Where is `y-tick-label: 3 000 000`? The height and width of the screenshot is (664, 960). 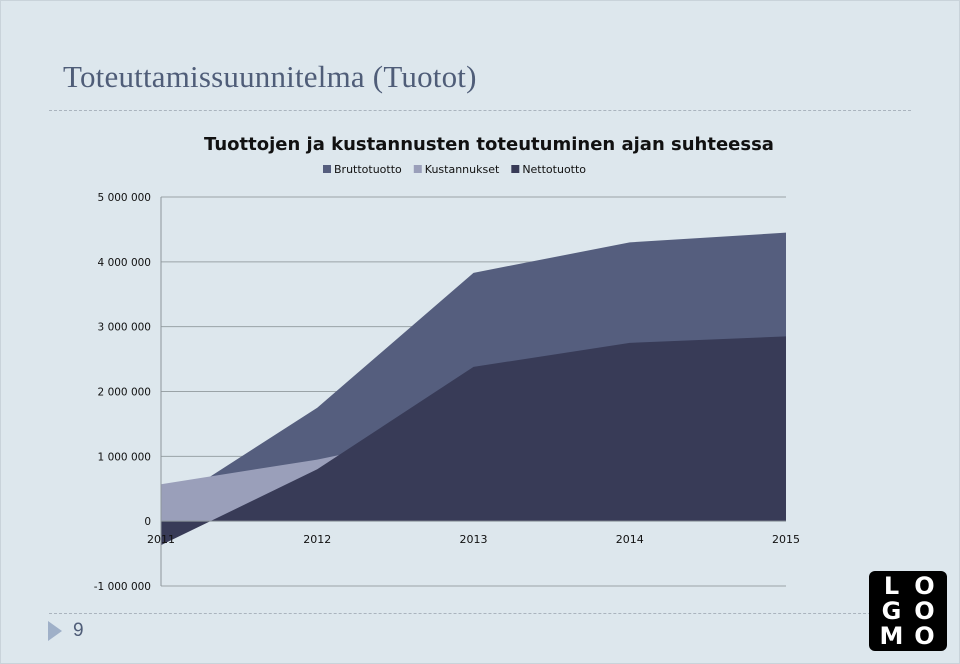
y-tick-label: 3 000 000 is located at coordinates (124, 328).